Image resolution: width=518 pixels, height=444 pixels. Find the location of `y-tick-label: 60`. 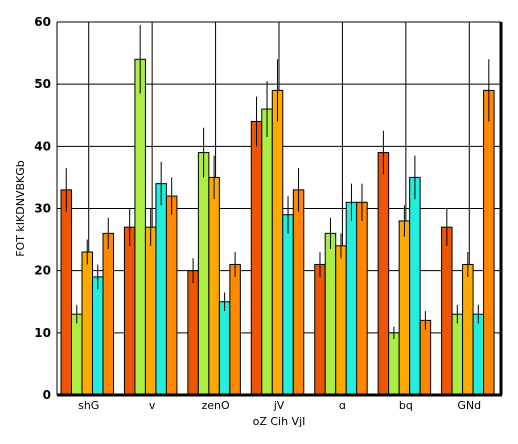

y-tick-label: 60 is located at coordinates (42, 22).